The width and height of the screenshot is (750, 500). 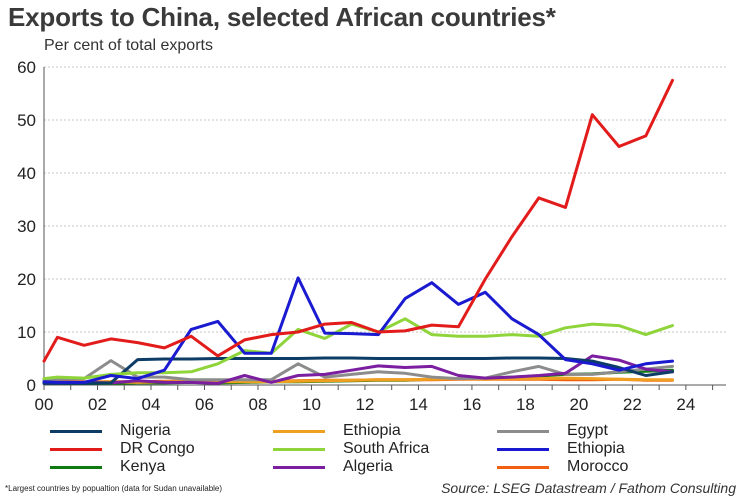 I want to click on x-tick-label: 14, so click(x=418, y=404).